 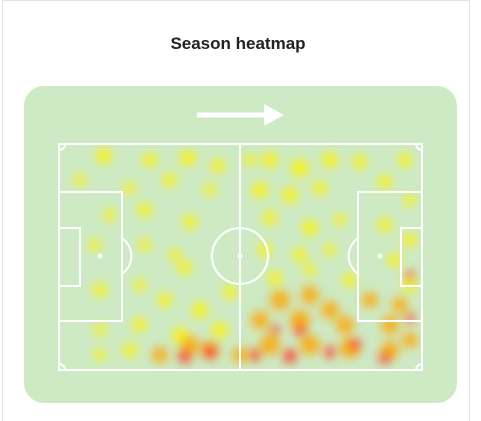 What do you see at coordinates (240, 115) in the screenshot?
I see `direction-arrow` at bounding box center [240, 115].